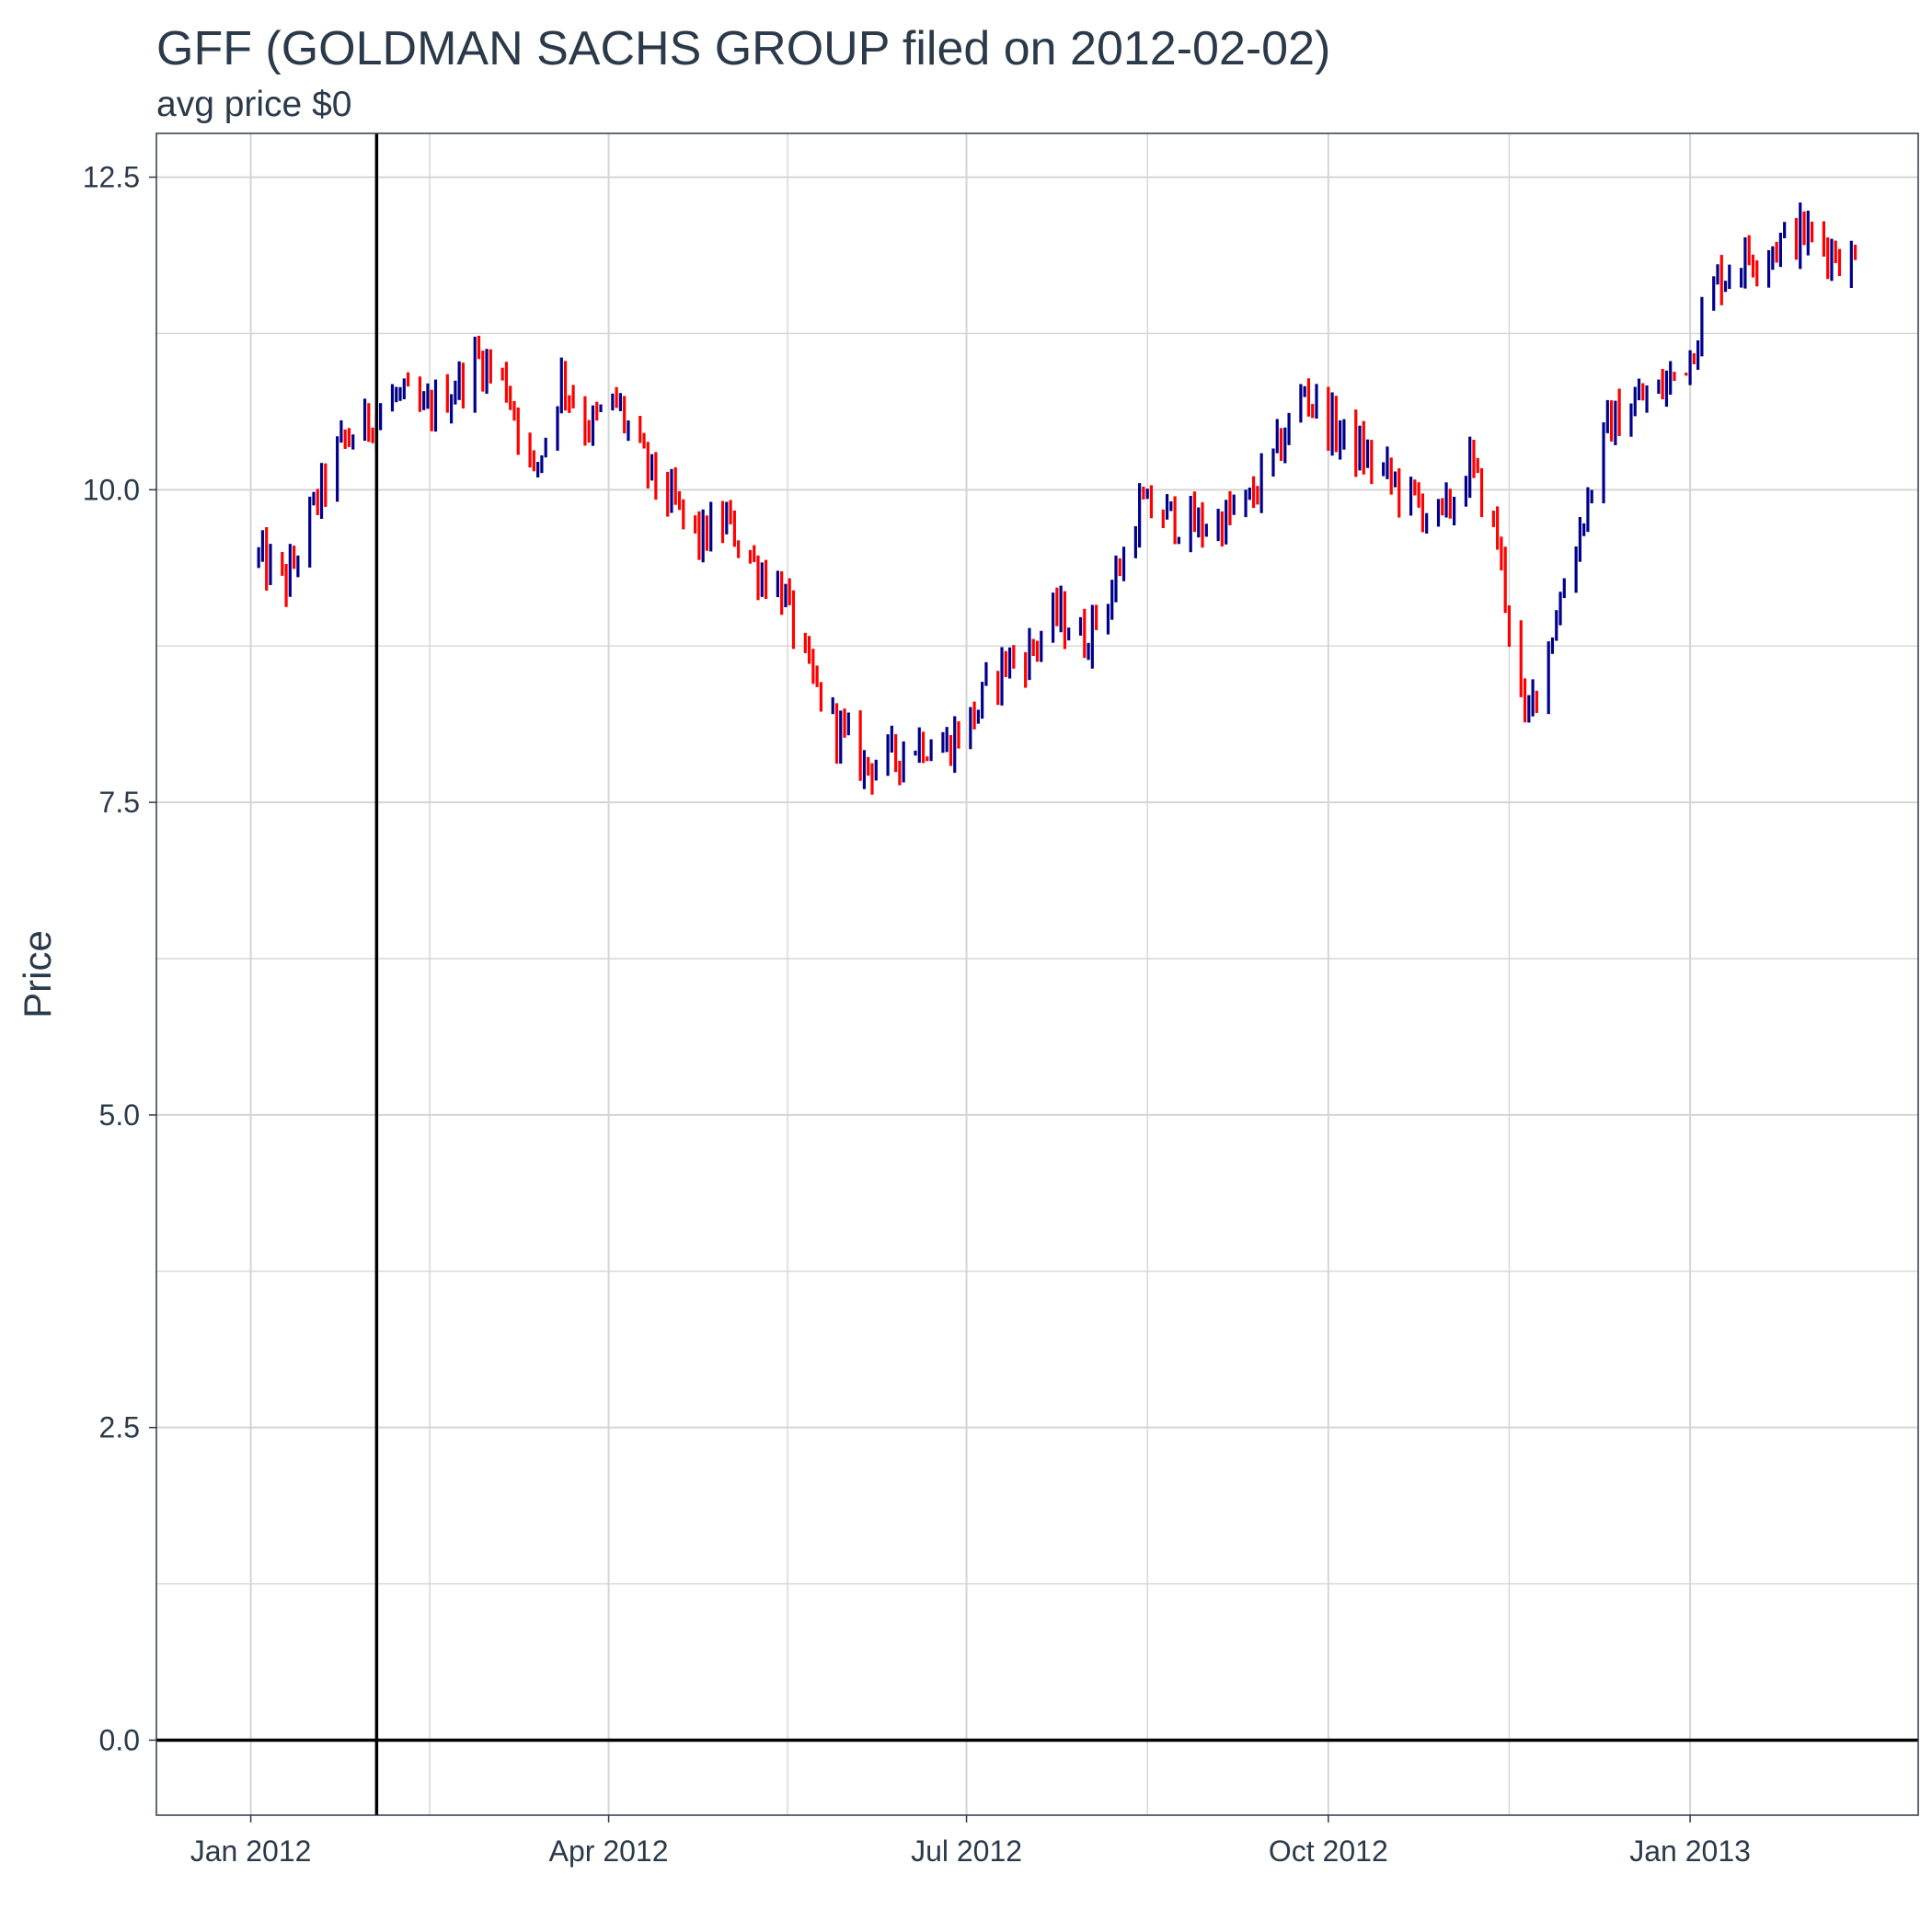  What do you see at coordinates (37, 974) in the screenshot?
I see `y-axis-label: Price` at bounding box center [37, 974].